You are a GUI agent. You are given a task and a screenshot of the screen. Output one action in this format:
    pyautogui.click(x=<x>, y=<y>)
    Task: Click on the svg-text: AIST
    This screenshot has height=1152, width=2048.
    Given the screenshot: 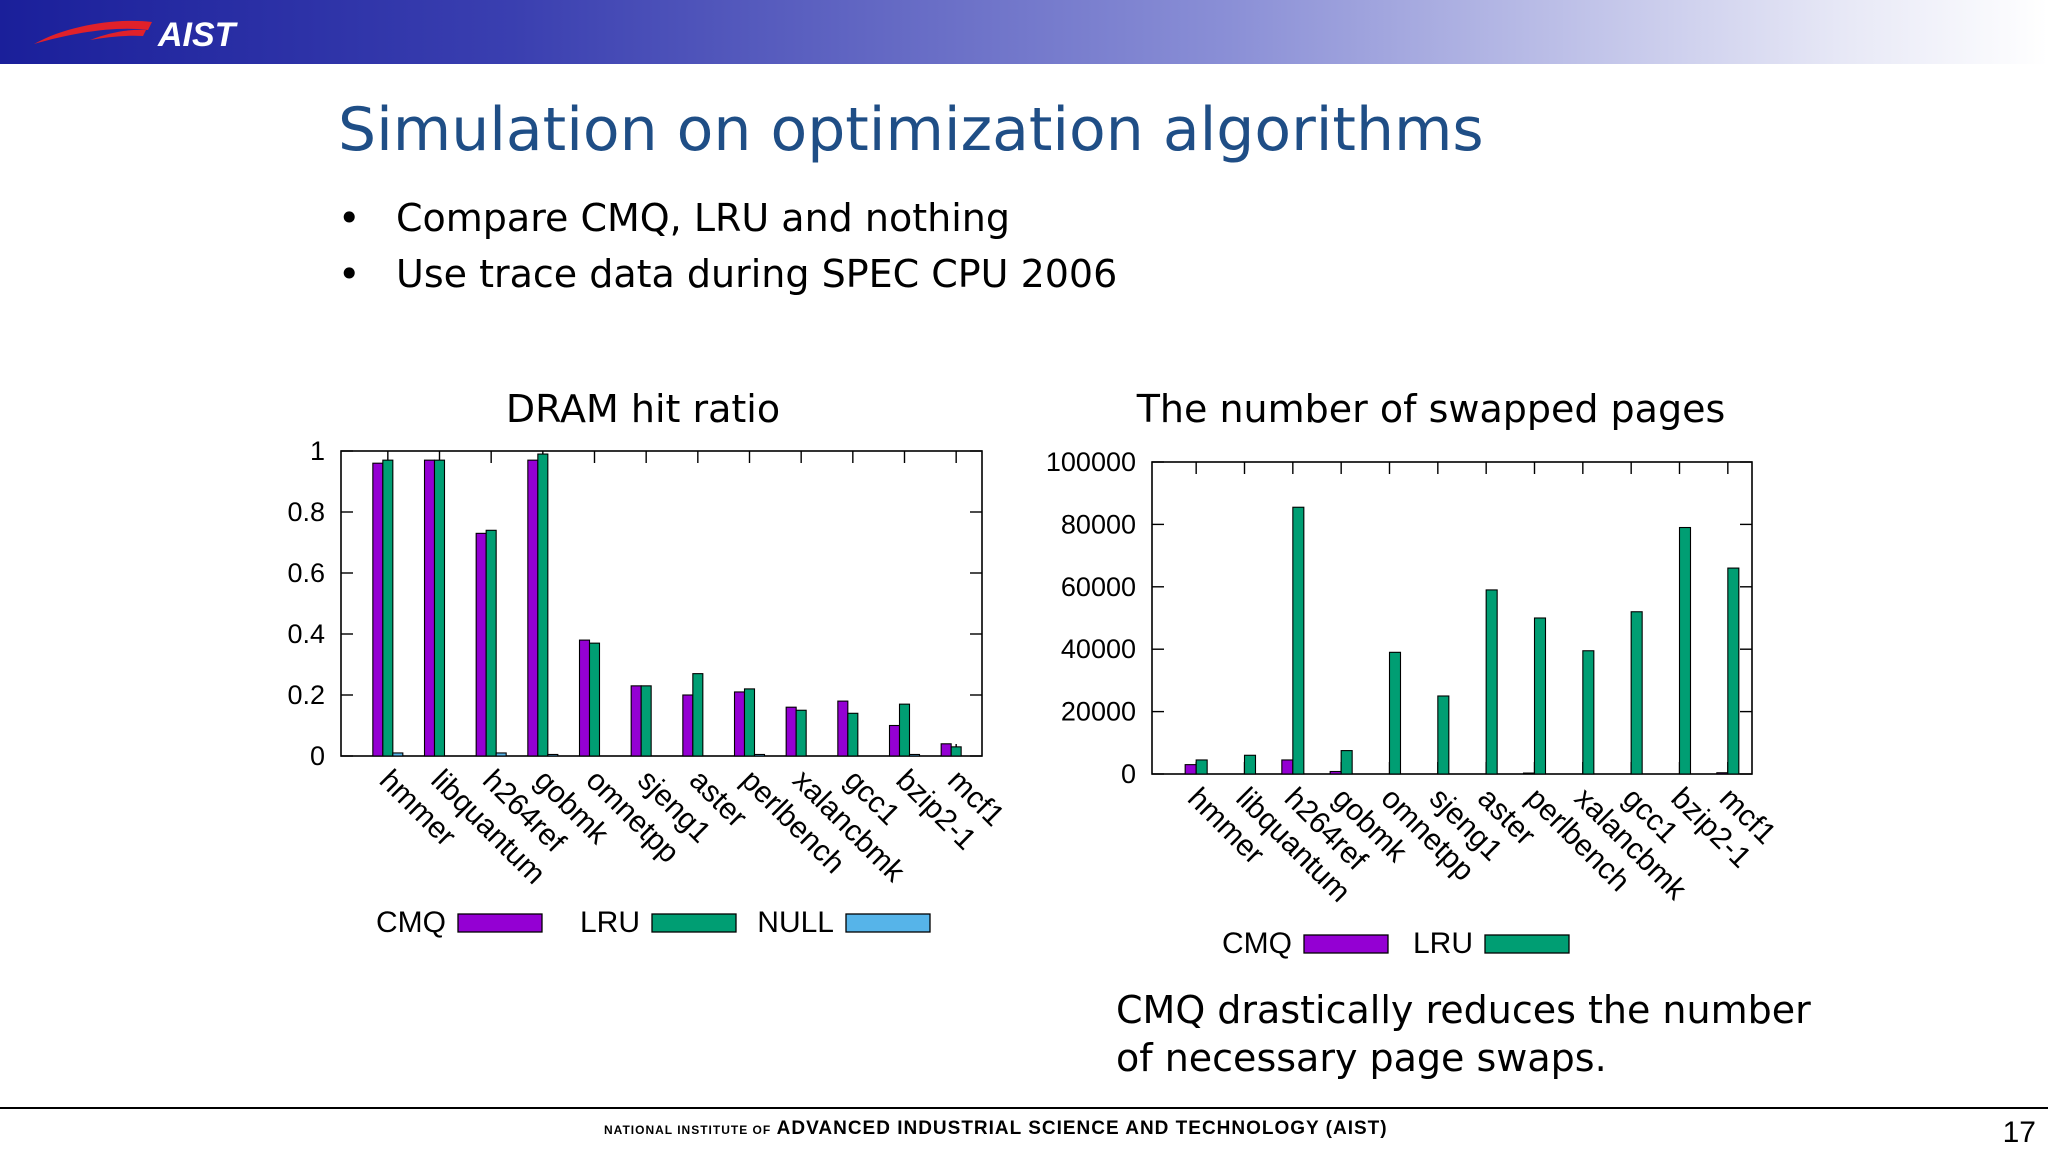 What is the action you would take?
    pyautogui.click(x=198, y=35)
    